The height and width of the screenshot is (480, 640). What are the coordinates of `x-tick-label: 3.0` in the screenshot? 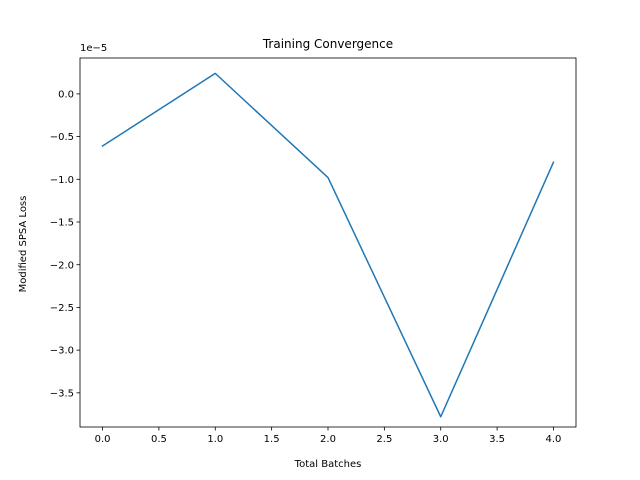 It's located at (441, 439).